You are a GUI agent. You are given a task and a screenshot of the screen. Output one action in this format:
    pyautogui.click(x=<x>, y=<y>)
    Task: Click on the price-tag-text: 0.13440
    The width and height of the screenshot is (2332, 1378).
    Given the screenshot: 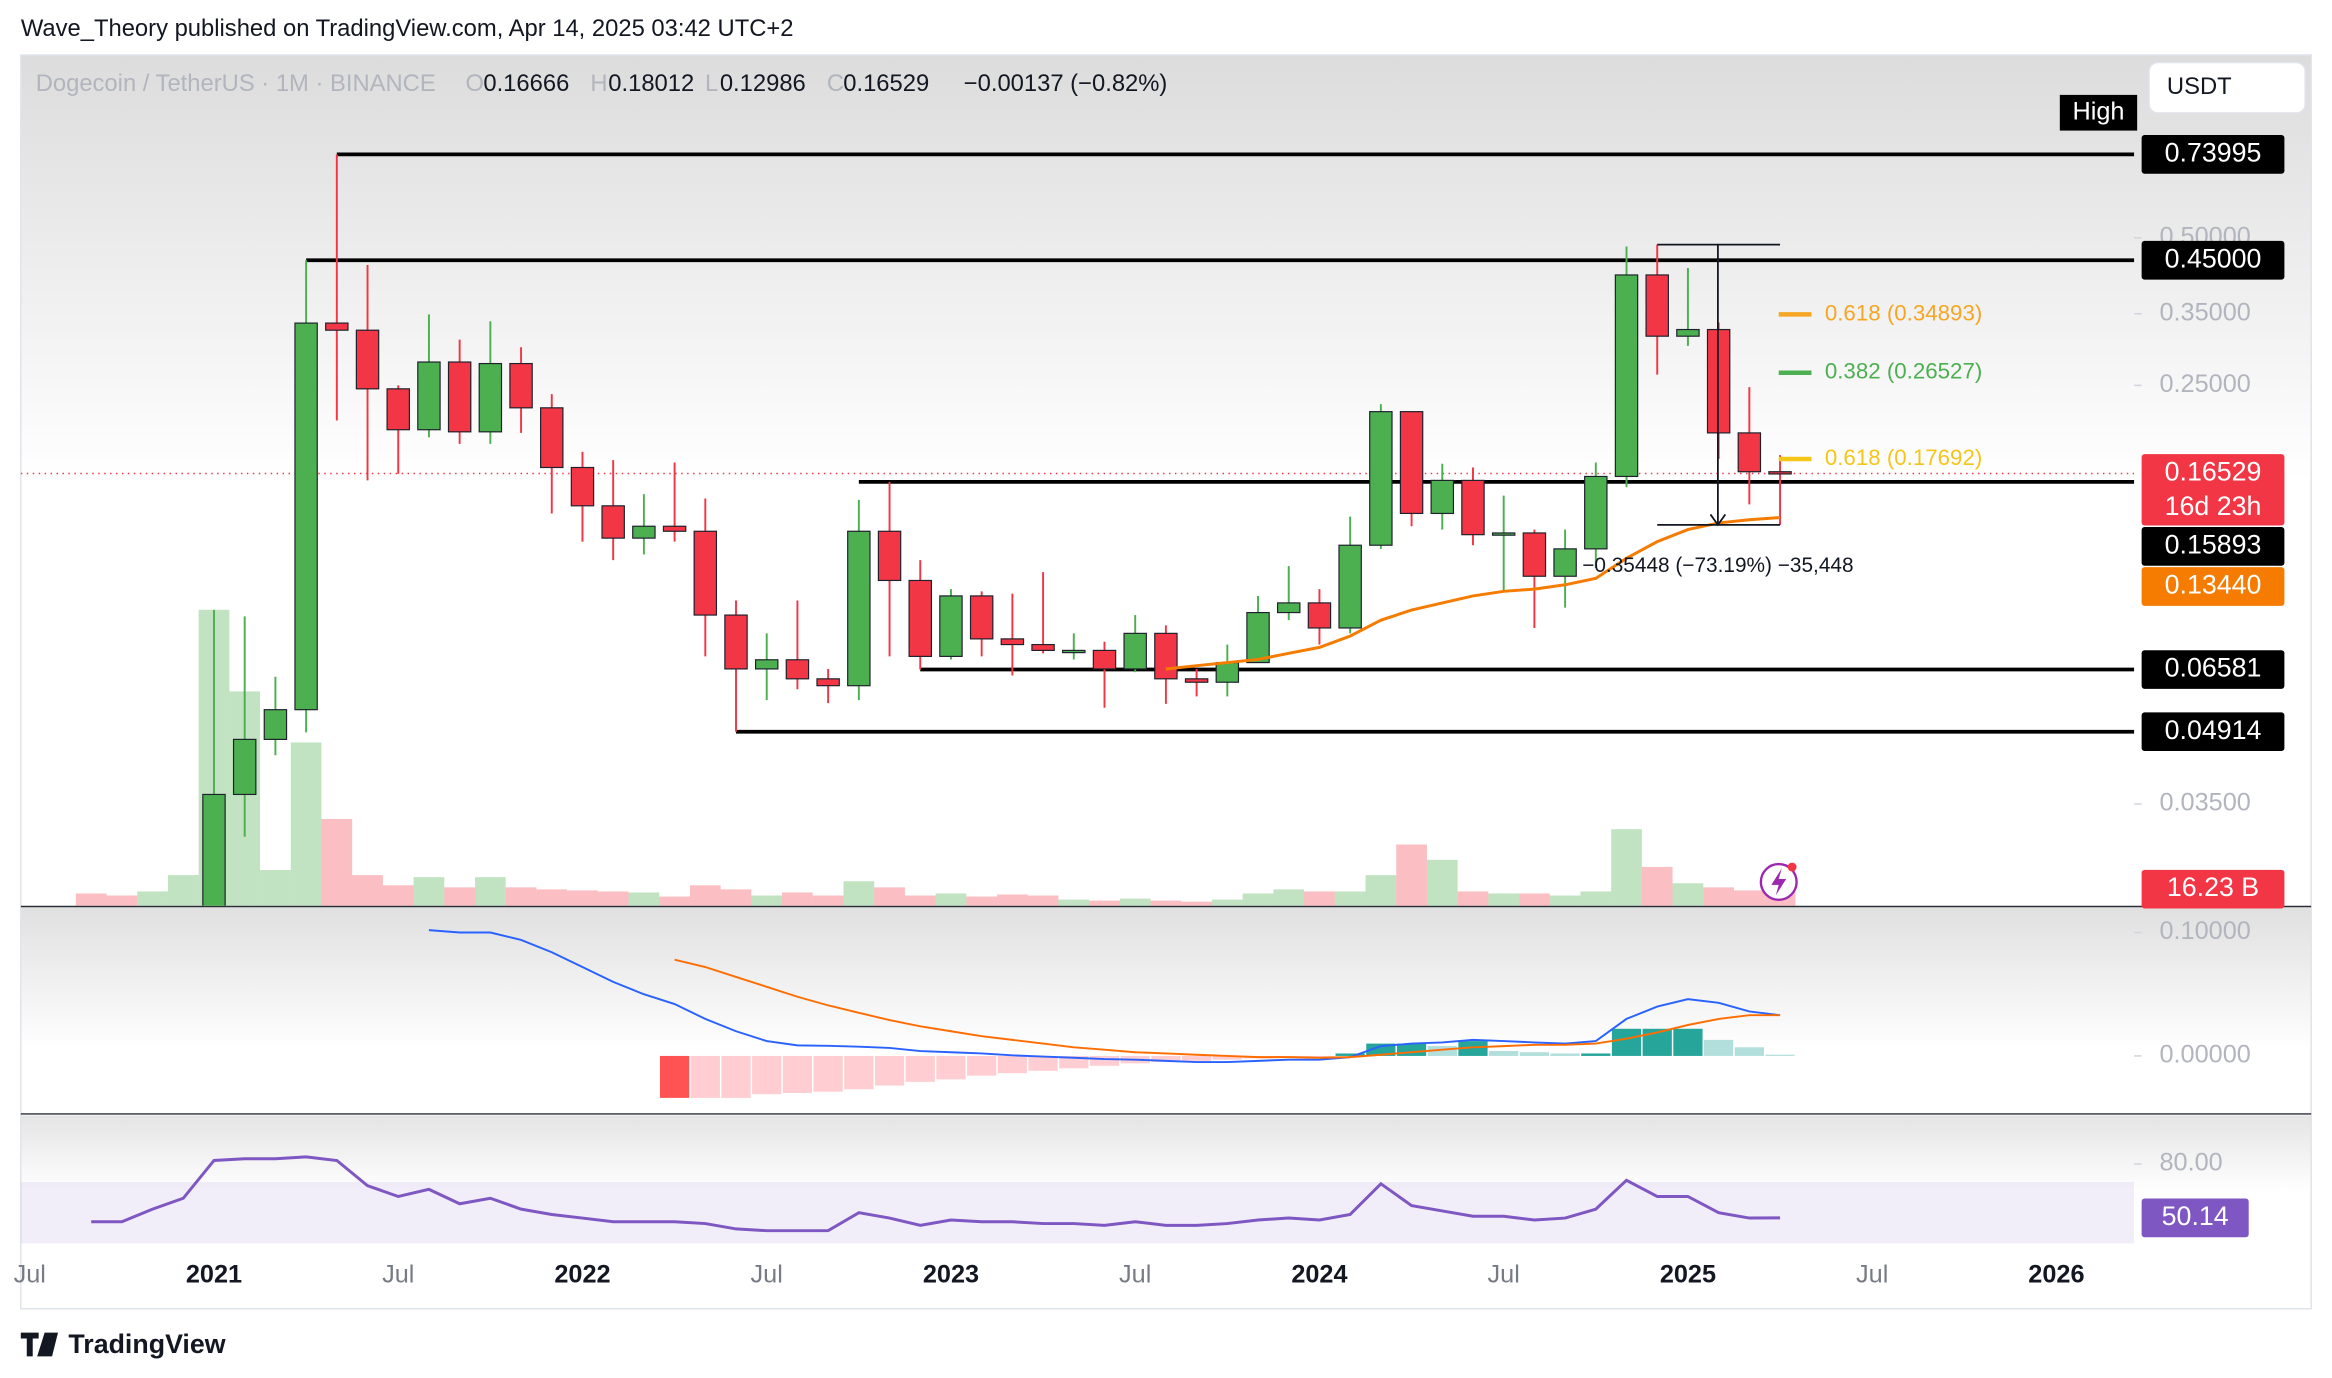 What is the action you would take?
    pyautogui.click(x=2213, y=585)
    